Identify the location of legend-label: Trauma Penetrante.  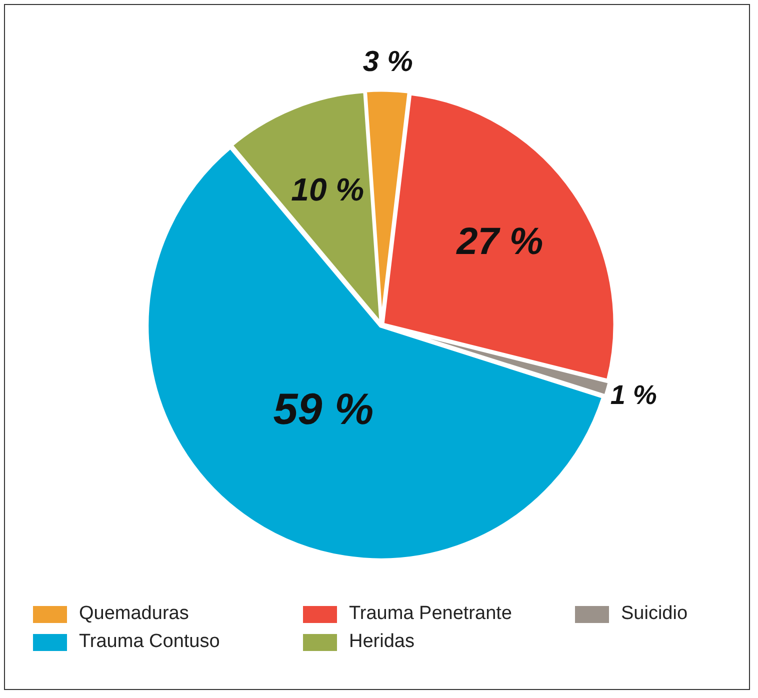
(430, 614).